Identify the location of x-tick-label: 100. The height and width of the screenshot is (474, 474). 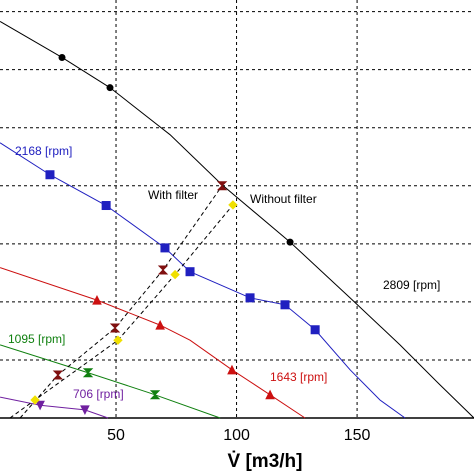
(236, 435).